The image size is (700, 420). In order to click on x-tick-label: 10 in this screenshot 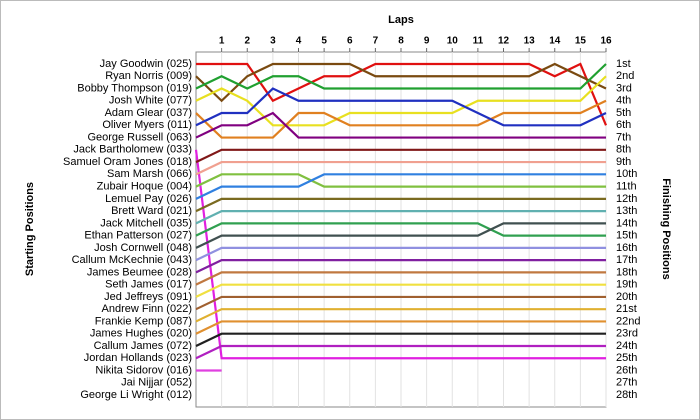, I will do `click(453, 41)`.